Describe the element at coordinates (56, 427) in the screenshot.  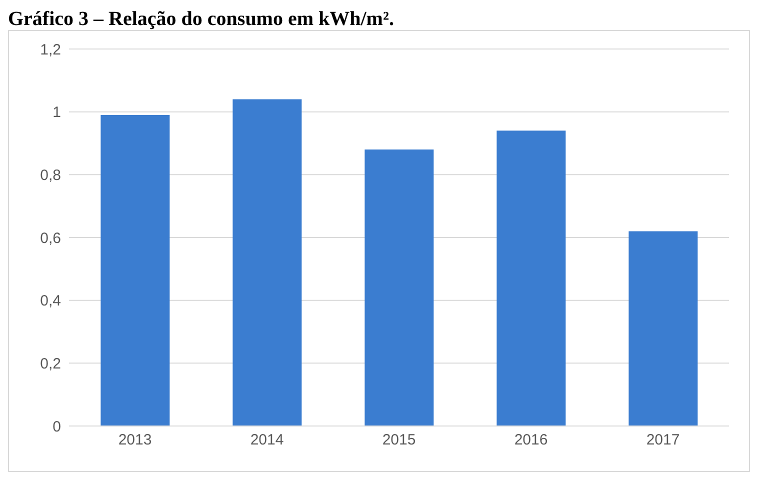
I see `y-tick-label: 0` at that location.